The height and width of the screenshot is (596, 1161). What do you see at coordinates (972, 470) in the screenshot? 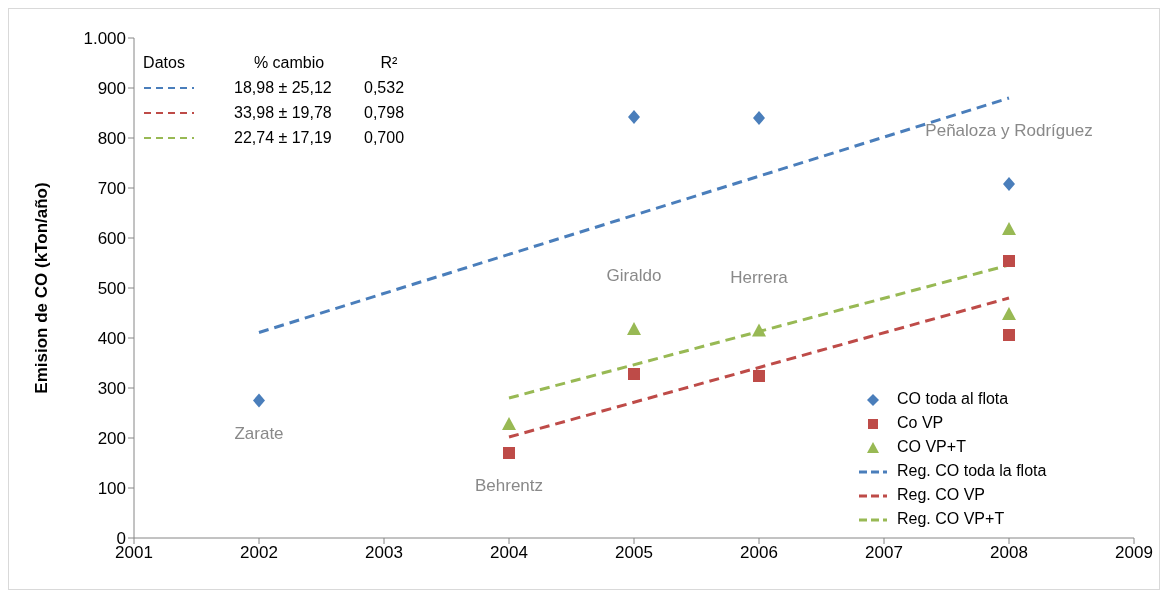
I see `legend-label: Reg. CO toda la flota` at bounding box center [972, 470].